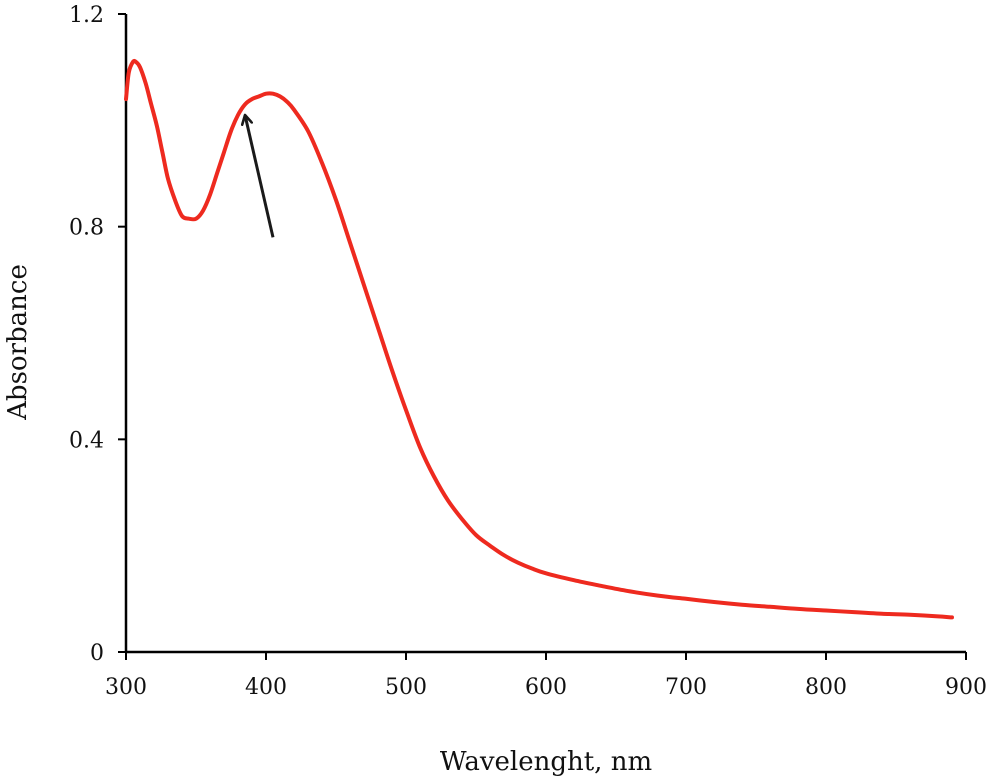  I want to click on peak-arrow, so click(260, 176).